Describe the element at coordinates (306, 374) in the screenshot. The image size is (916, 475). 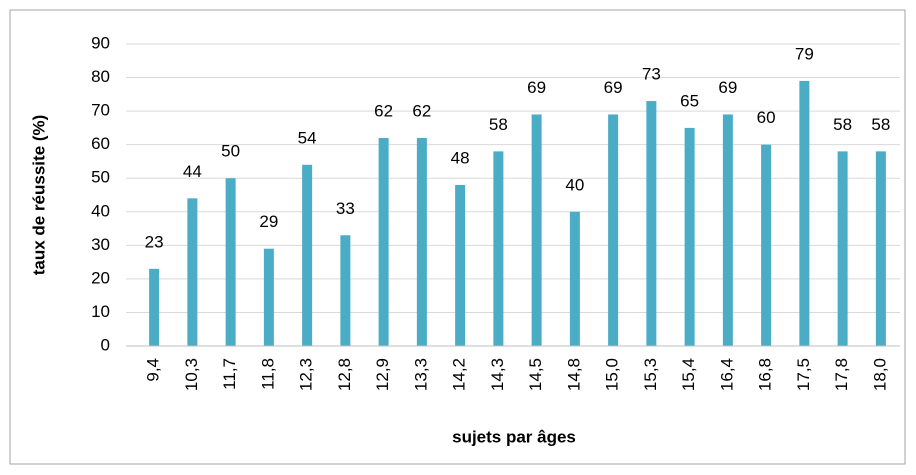
I see `x-tick-label: 12,3` at that location.